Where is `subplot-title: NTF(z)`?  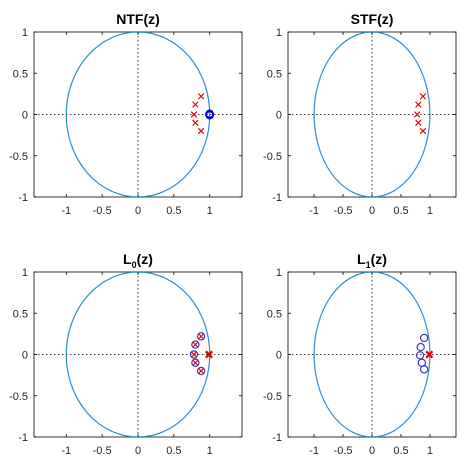
subplot-title: NTF(z) is located at coordinates (138, 19).